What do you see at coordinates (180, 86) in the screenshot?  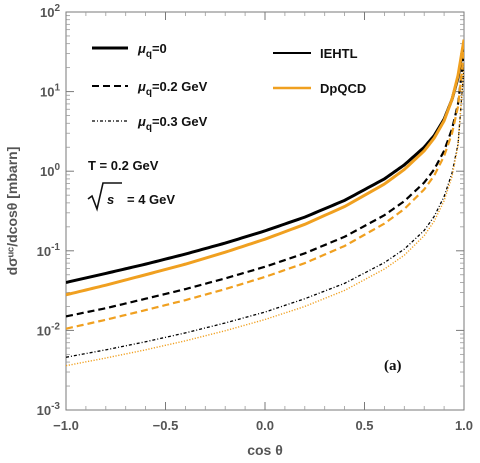 I see `legend-mu-value: =0.2 GeV` at bounding box center [180, 86].